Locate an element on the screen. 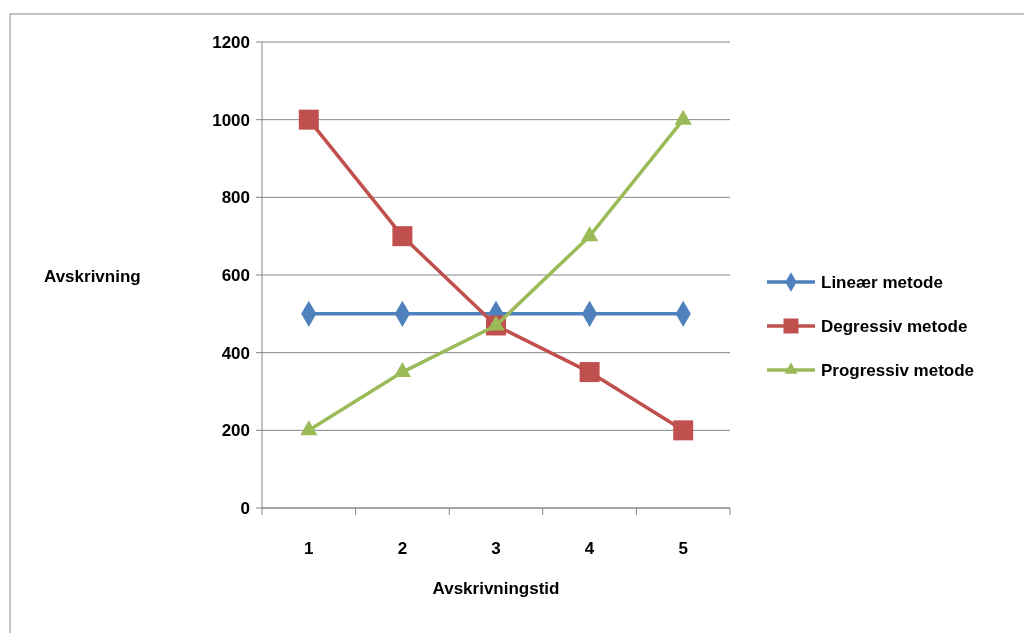 Image resolution: width=1024 pixels, height=633 pixels. x-tick-label: 2 is located at coordinates (402, 548).